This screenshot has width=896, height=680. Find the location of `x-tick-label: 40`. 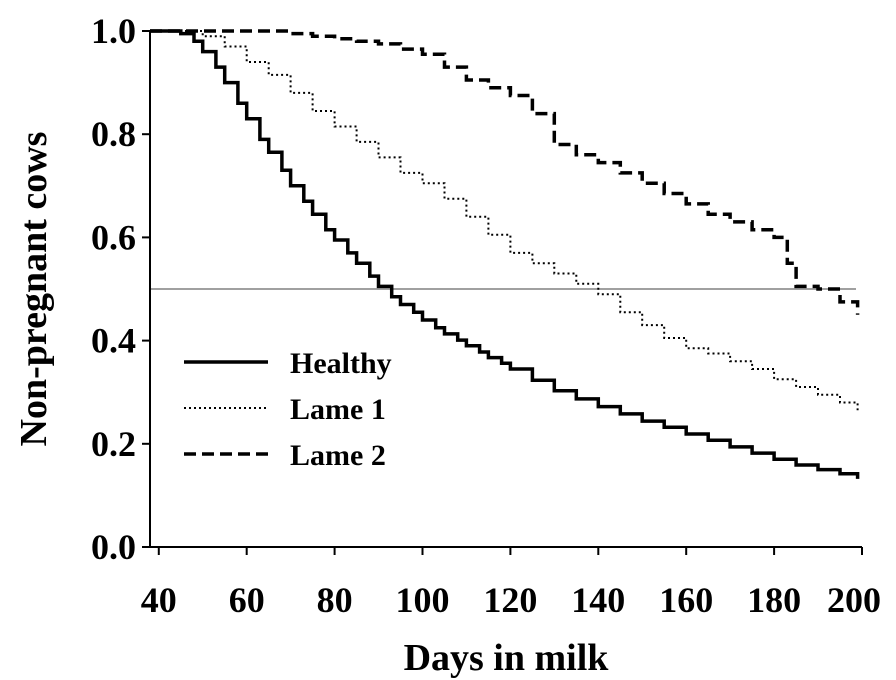

x-tick-label: 40 is located at coordinates (159, 600).